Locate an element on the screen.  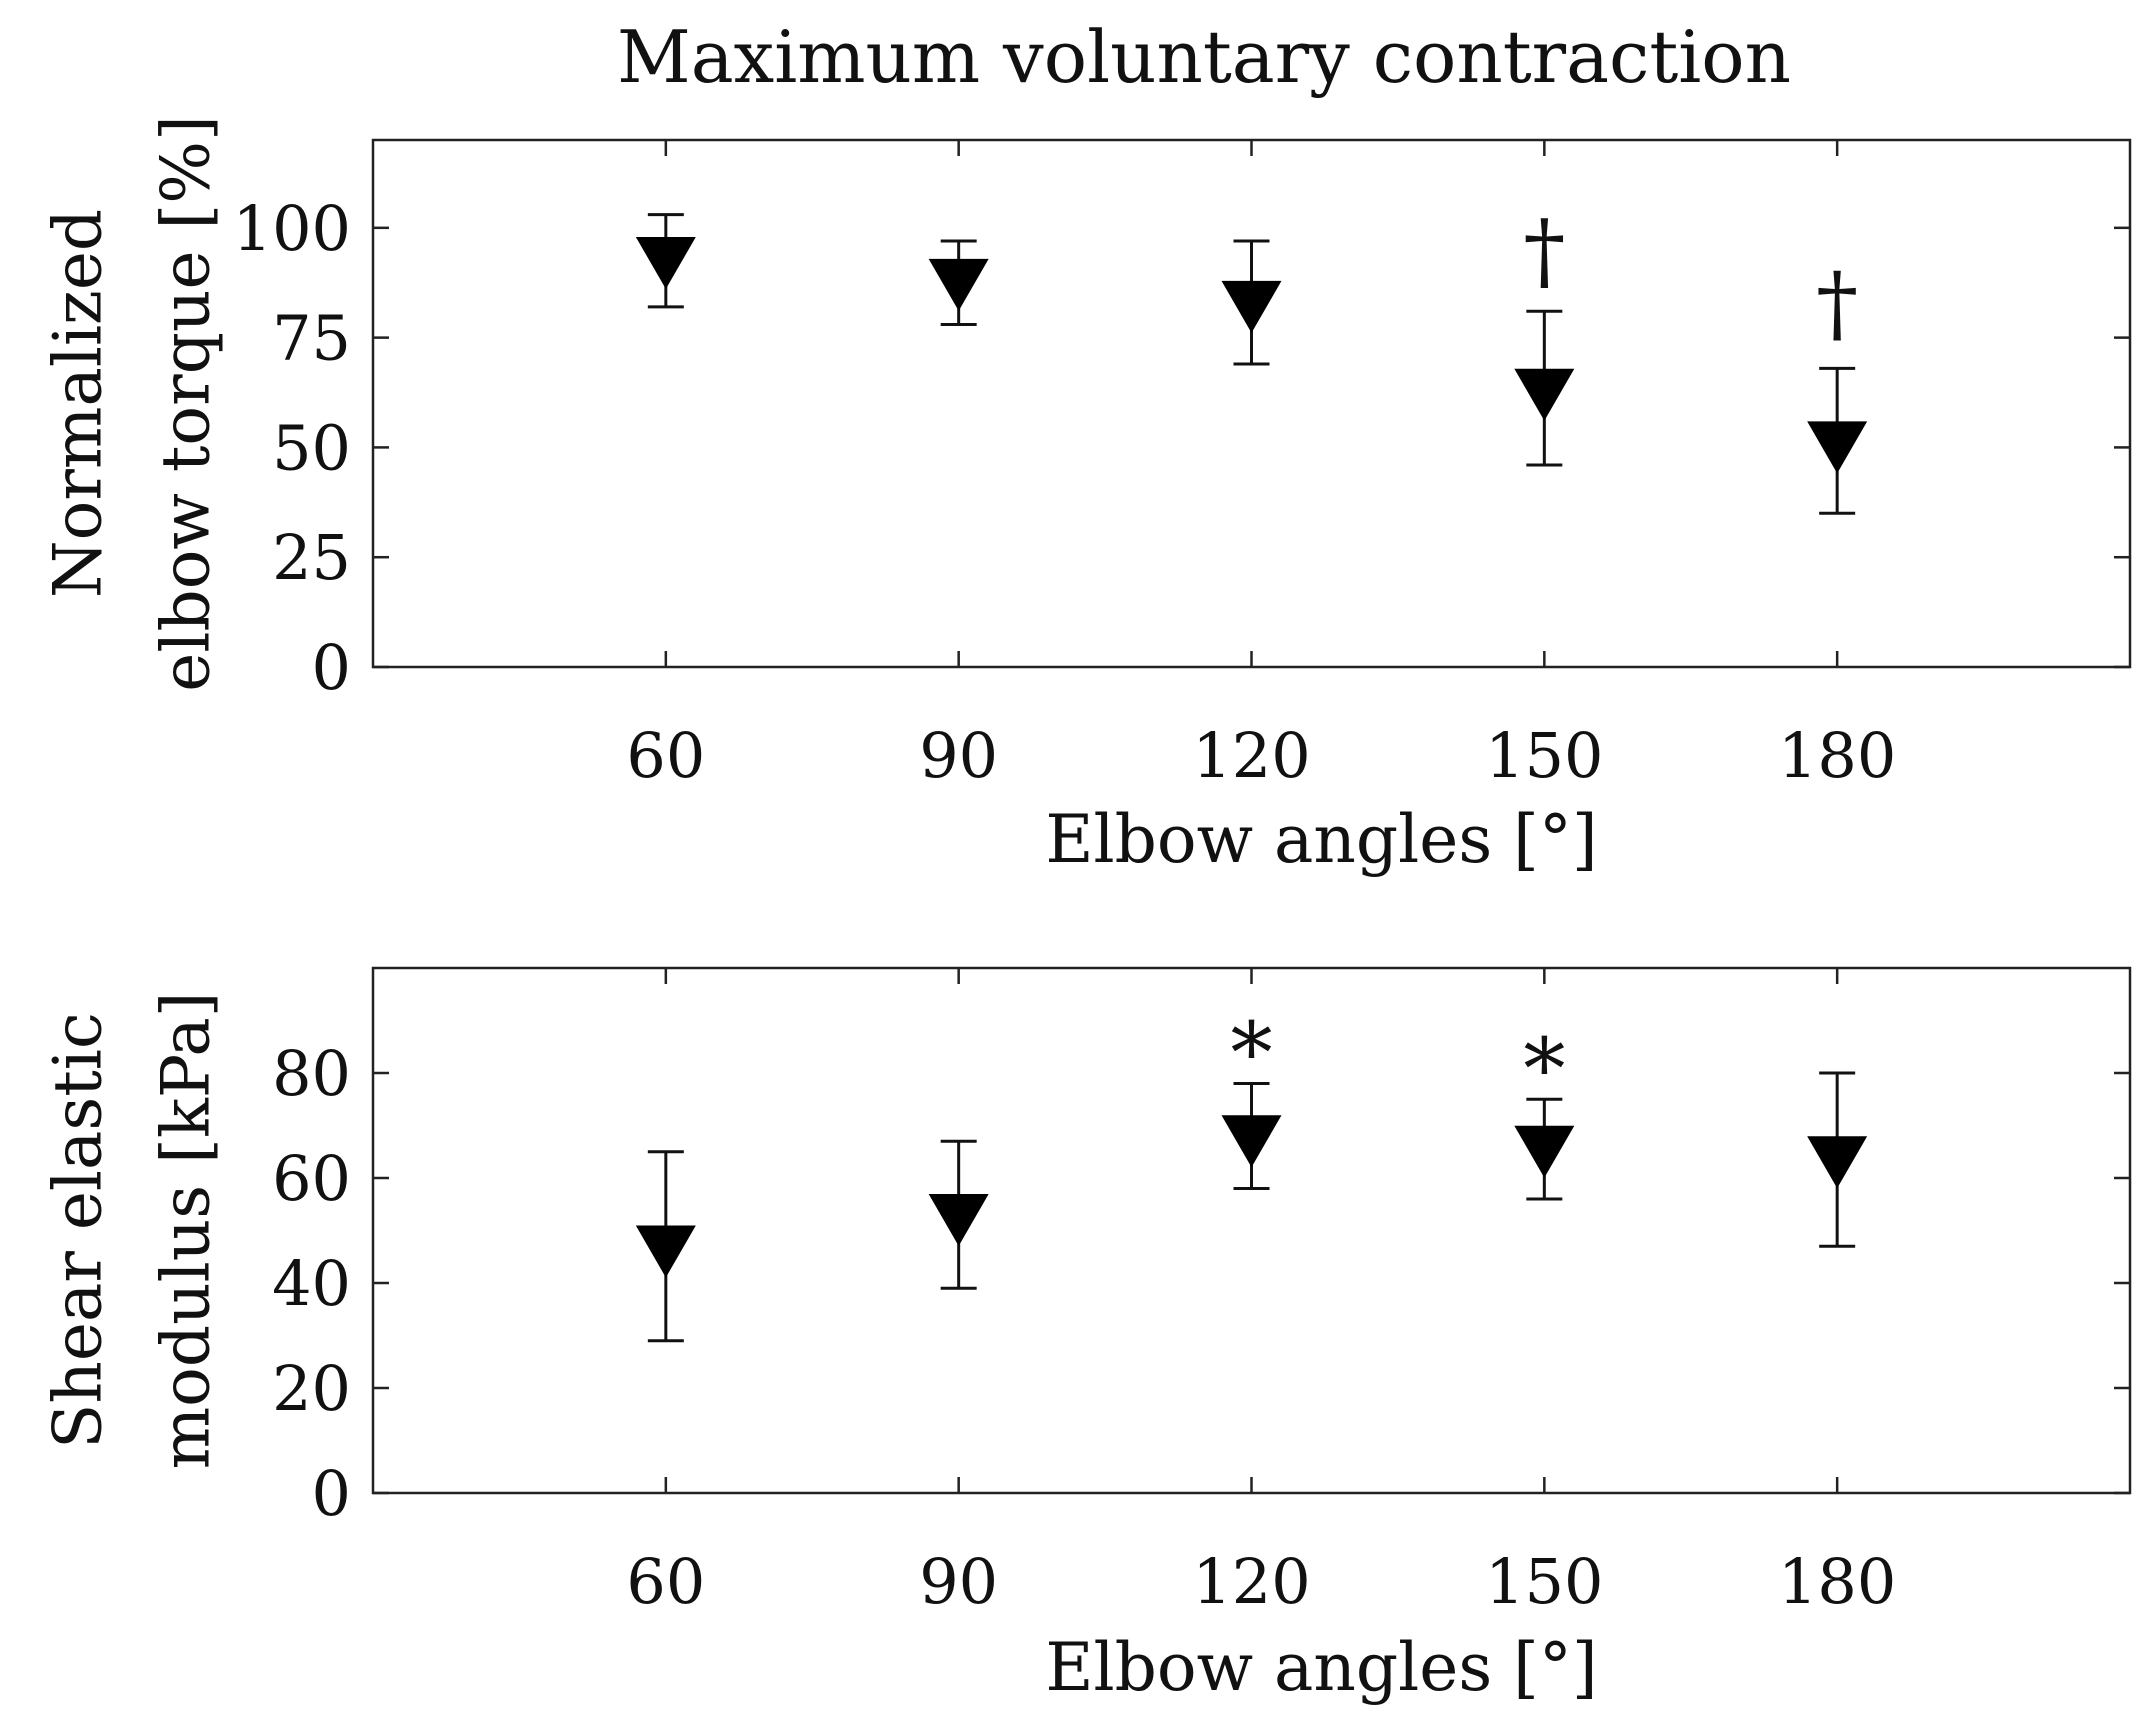
y-axis-label-line2: elbow torque [%] is located at coordinates (186, 403).